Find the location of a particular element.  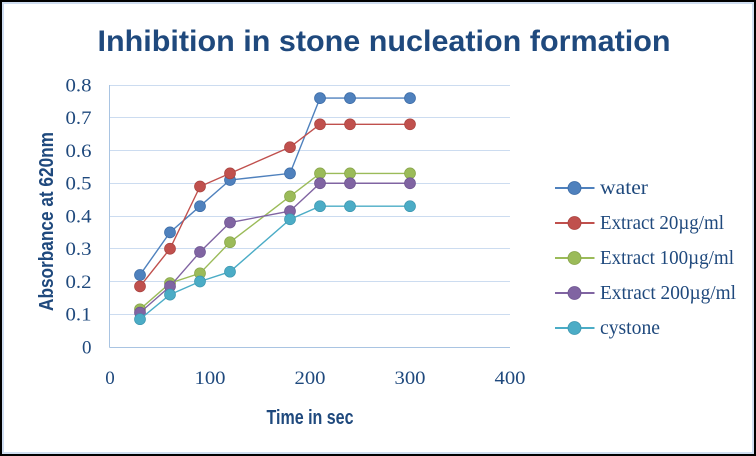

svg-text: Absorbance at 620nm is located at coordinates (46, 221).